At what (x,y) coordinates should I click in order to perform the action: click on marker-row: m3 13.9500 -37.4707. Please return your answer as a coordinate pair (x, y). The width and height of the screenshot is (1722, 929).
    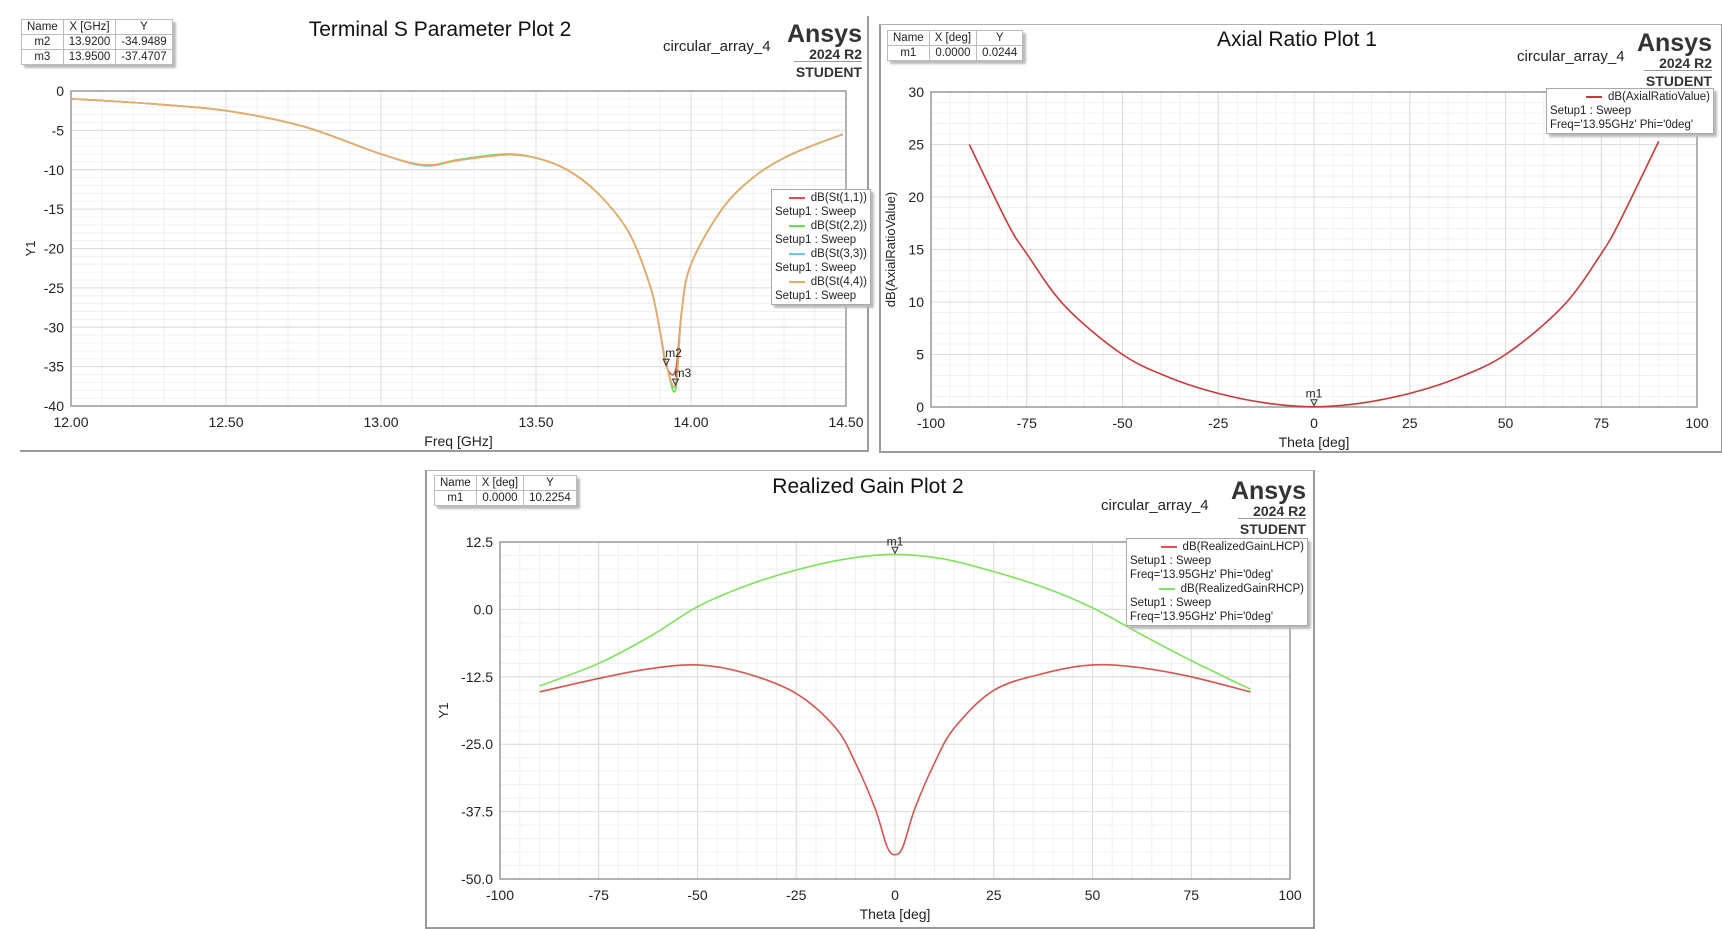
    Looking at the image, I should click on (97, 57).